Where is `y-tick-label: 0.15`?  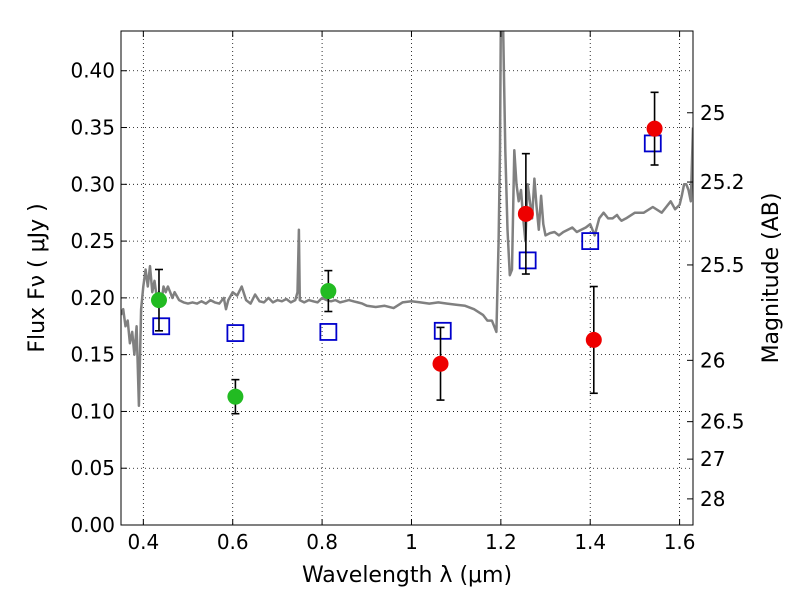 y-tick-label: 0.15 is located at coordinates (92, 355).